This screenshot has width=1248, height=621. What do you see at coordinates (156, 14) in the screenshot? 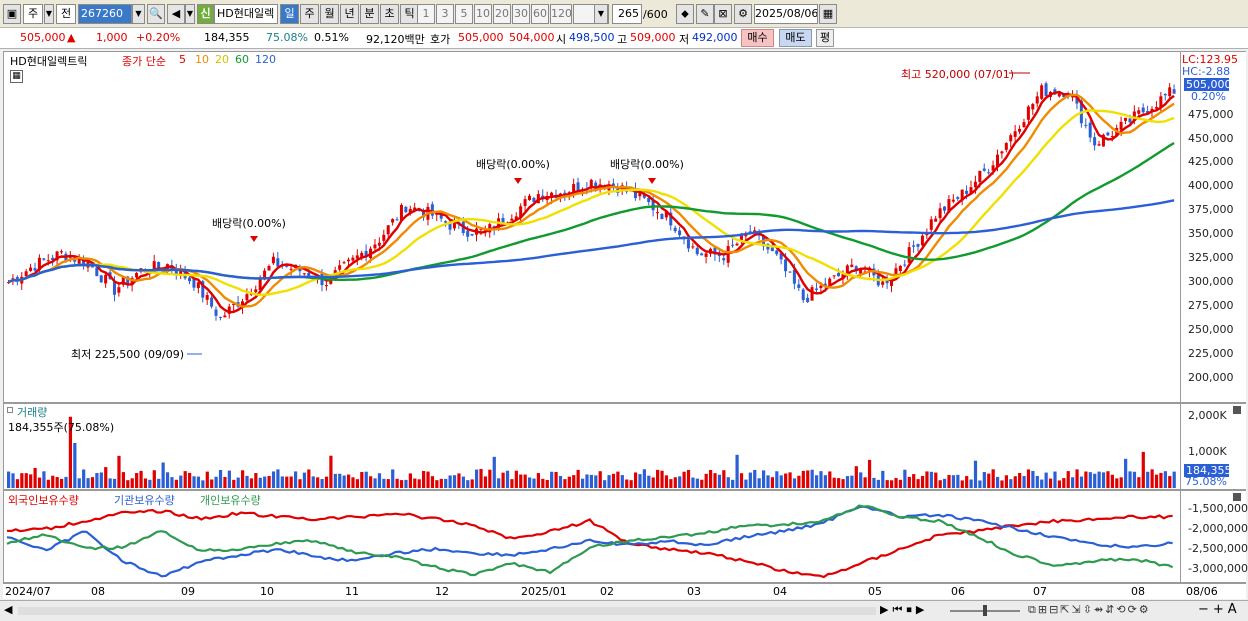
I see `search-icon: 🔍` at bounding box center [156, 14].